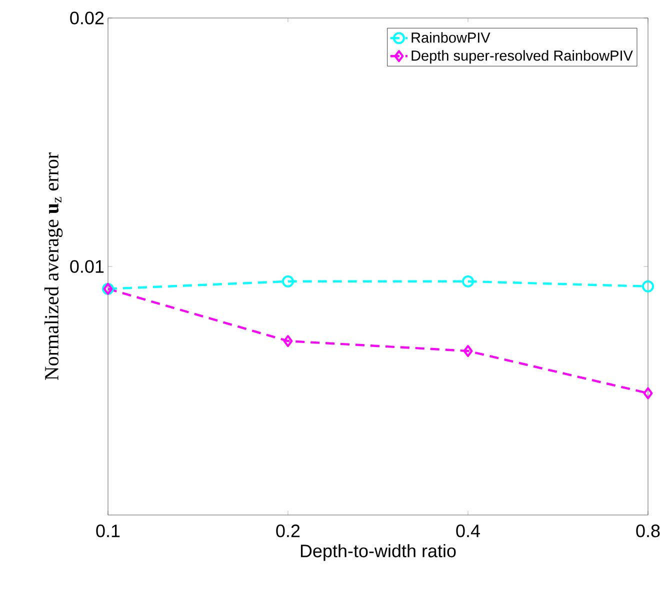  What do you see at coordinates (378, 552) in the screenshot?
I see `x-axis-title: Depth-to-width ratio` at bounding box center [378, 552].